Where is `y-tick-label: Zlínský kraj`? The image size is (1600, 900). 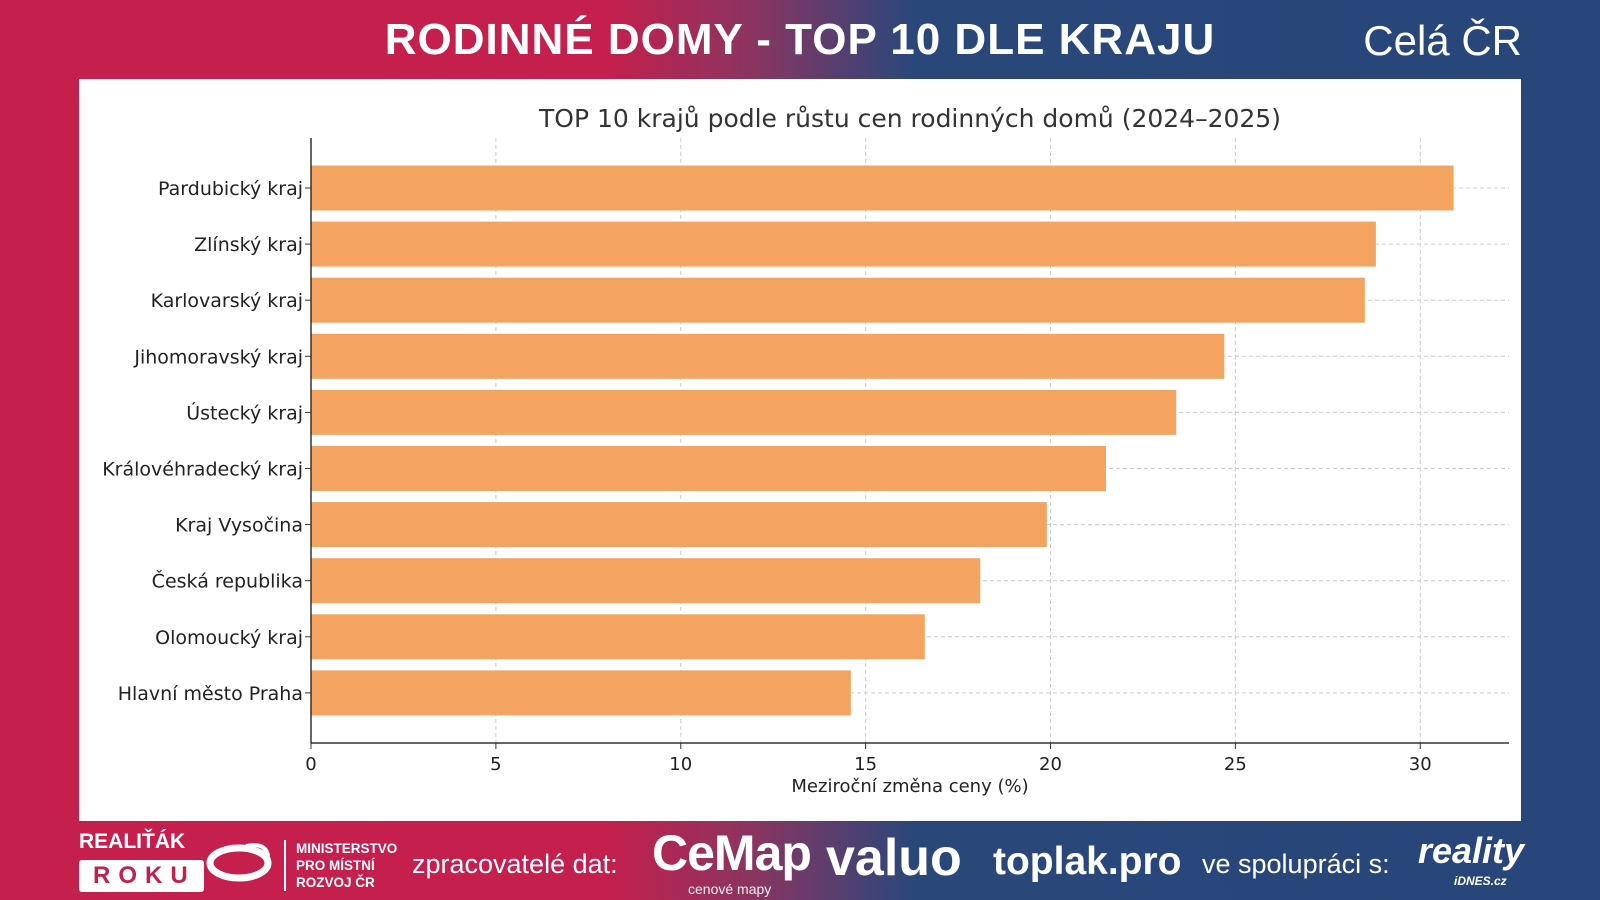 y-tick-label: Zlínský kraj is located at coordinates (248, 245).